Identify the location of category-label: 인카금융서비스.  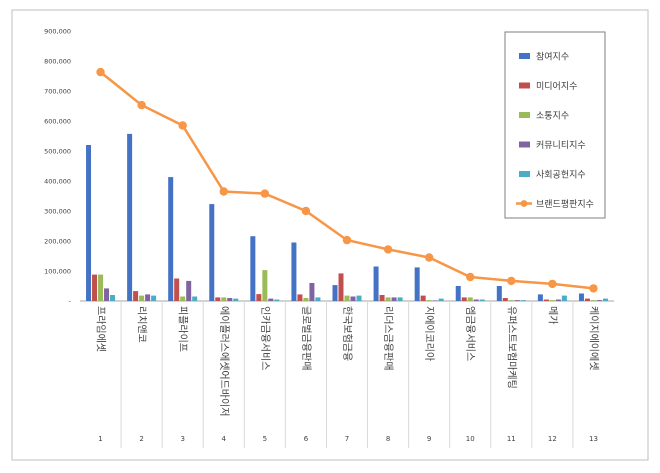
(265, 338).